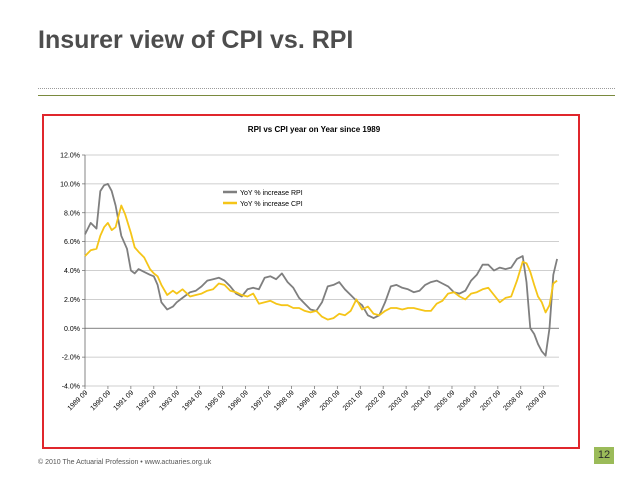  Describe the element at coordinates (72, 271) in the screenshot. I see `y-tick-label: 4.0%` at that location.